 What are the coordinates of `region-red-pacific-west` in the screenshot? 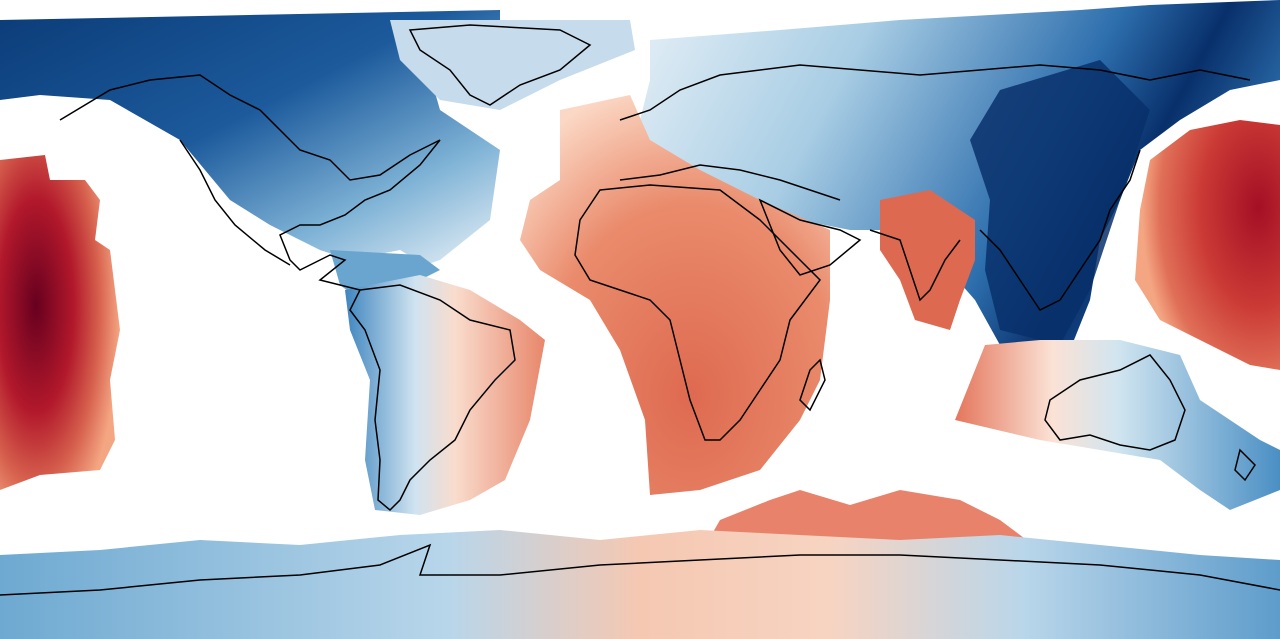 It's located at (60, 322).